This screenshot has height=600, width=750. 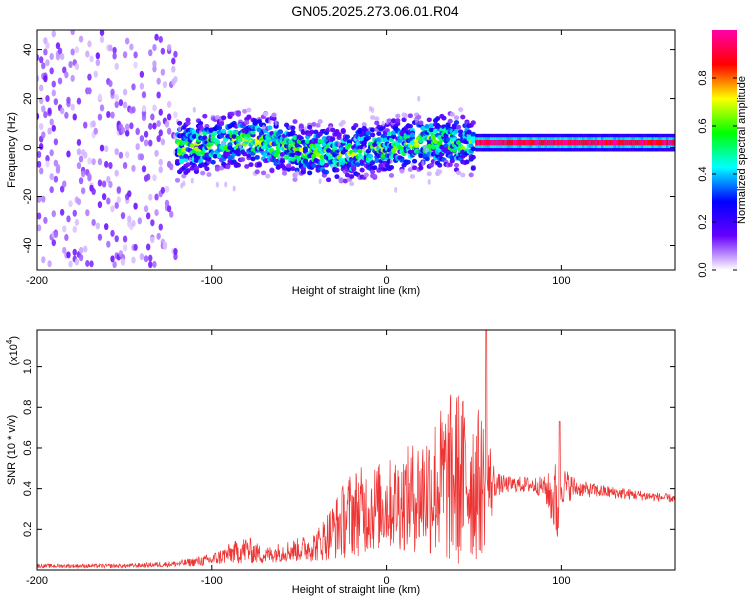 I want to click on y-tick-label: 1.0, so click(x=28, y=366).